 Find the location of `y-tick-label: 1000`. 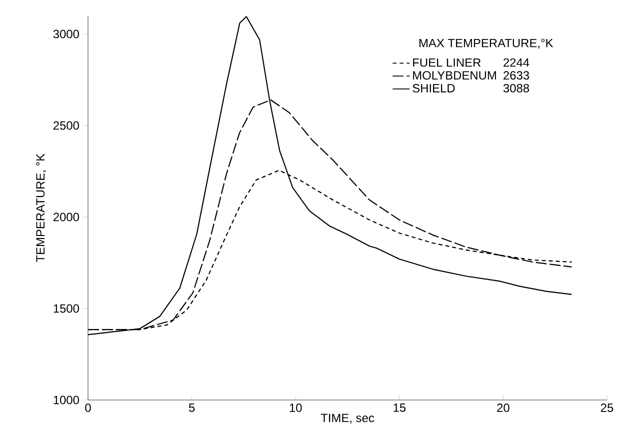

y-tick-label: 1000 is located at coordinates (67, 400).